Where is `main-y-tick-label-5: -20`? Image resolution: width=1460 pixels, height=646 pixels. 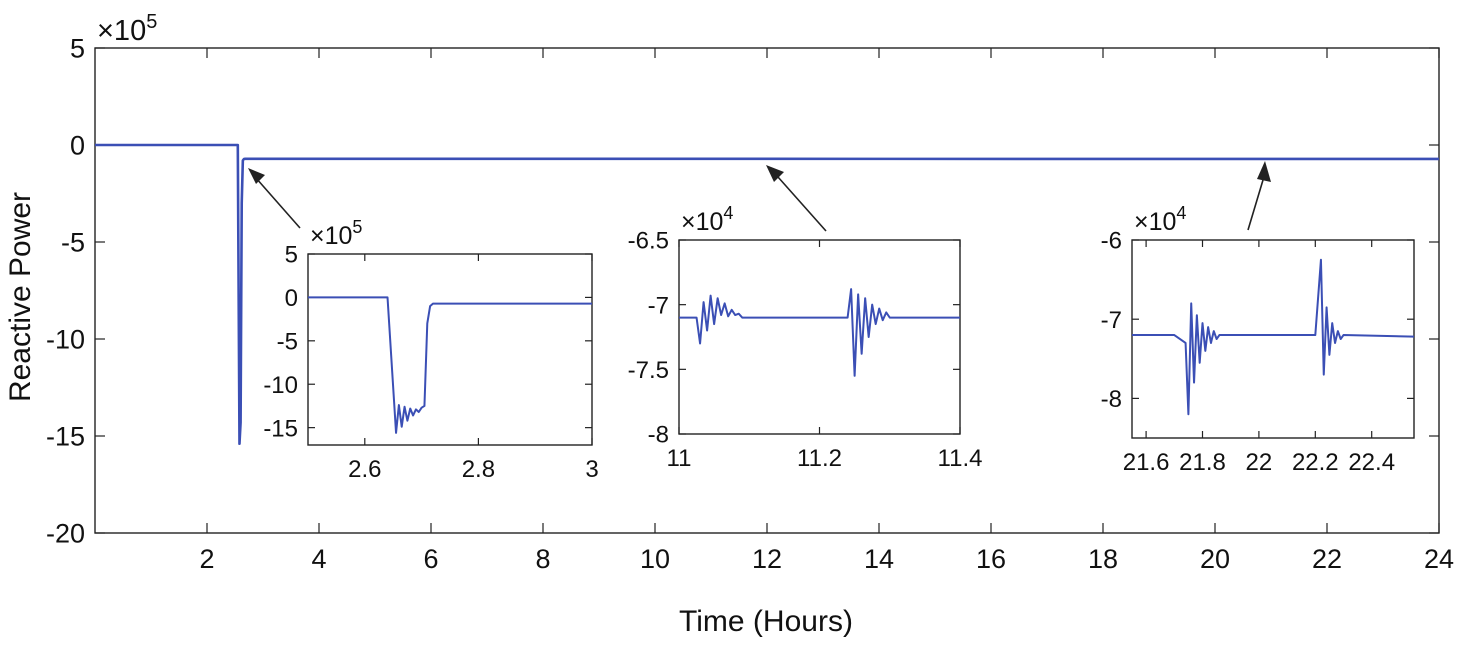
main-y-tick-label-5: -20 is located at coordinates (65, 534).